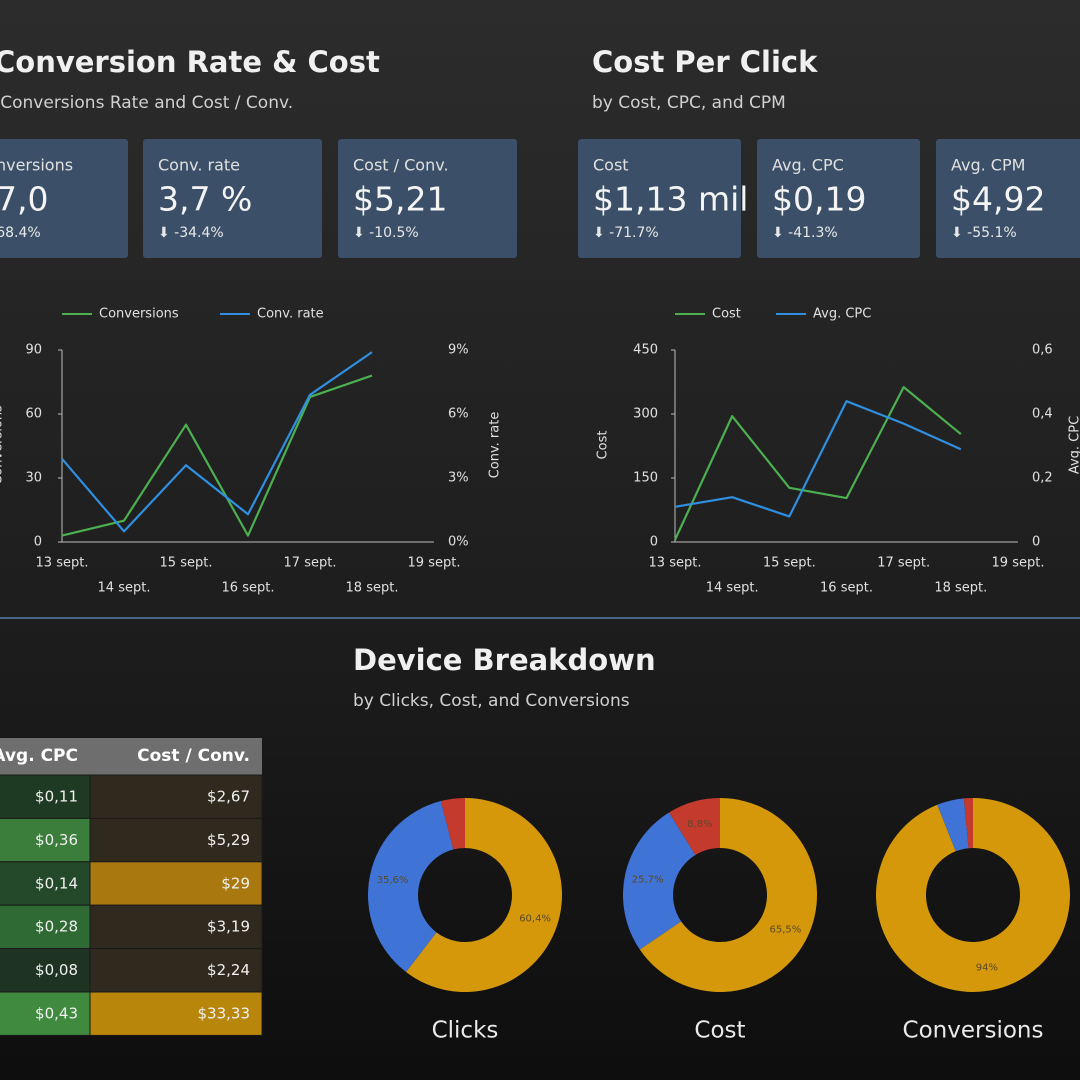 Image resolution: width=1080 pixels, height=1080 pixels. What do you see at coordinates (819, 199) in the screenshot?
I see `kpi-value: $0,19` at bounding box center [819, 199].